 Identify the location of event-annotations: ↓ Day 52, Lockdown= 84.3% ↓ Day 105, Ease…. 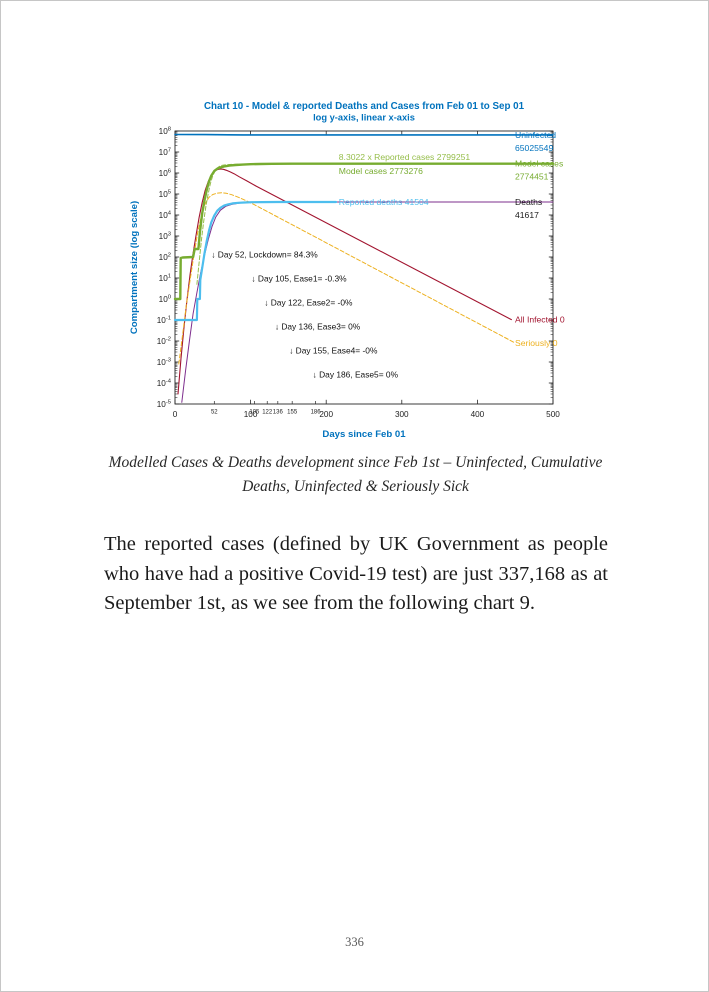
(304, 315).